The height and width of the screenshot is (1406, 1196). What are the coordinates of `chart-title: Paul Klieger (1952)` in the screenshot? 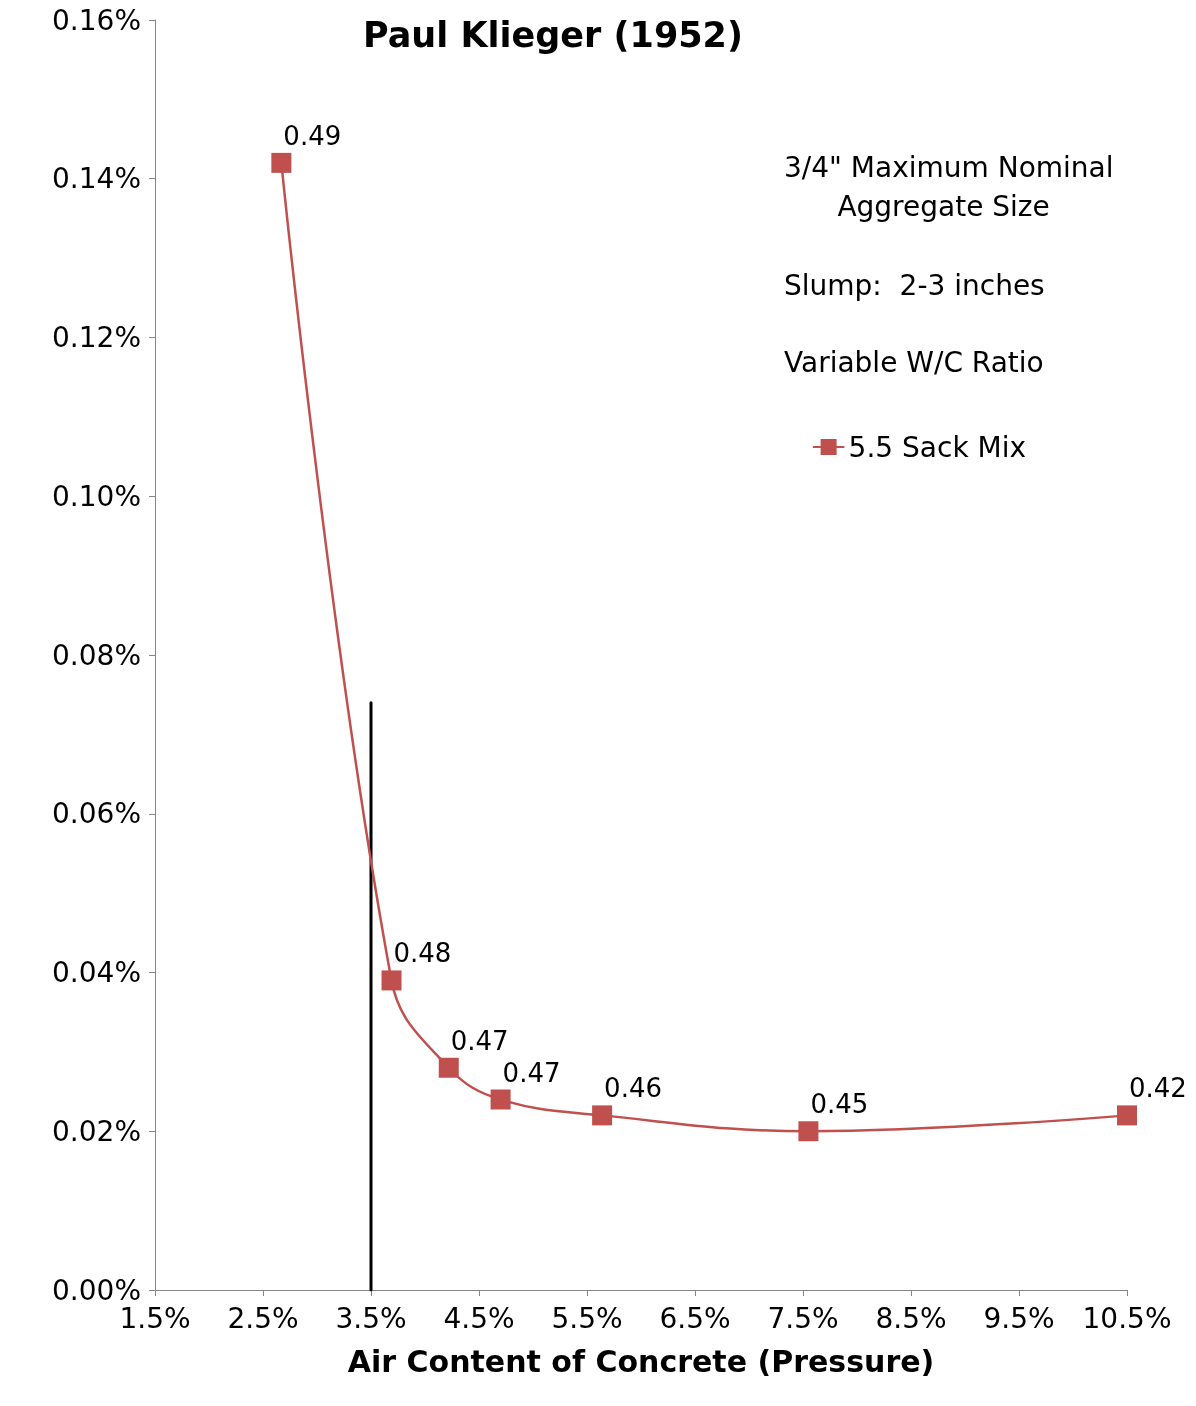 It's located at (553, 34).